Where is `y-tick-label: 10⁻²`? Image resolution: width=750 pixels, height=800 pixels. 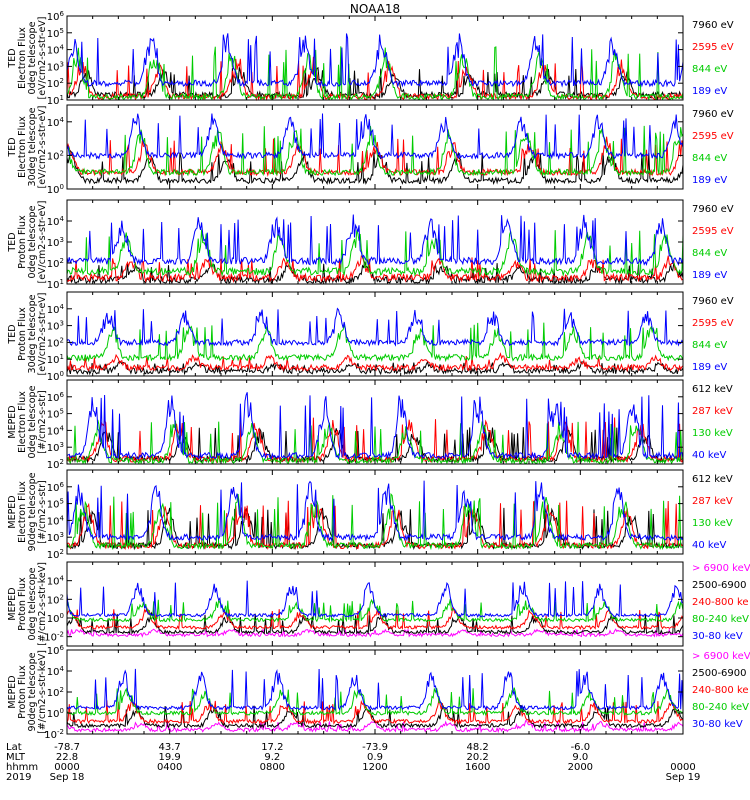
y-tick-label: 10⁻² is located at coordinates (54, 637).